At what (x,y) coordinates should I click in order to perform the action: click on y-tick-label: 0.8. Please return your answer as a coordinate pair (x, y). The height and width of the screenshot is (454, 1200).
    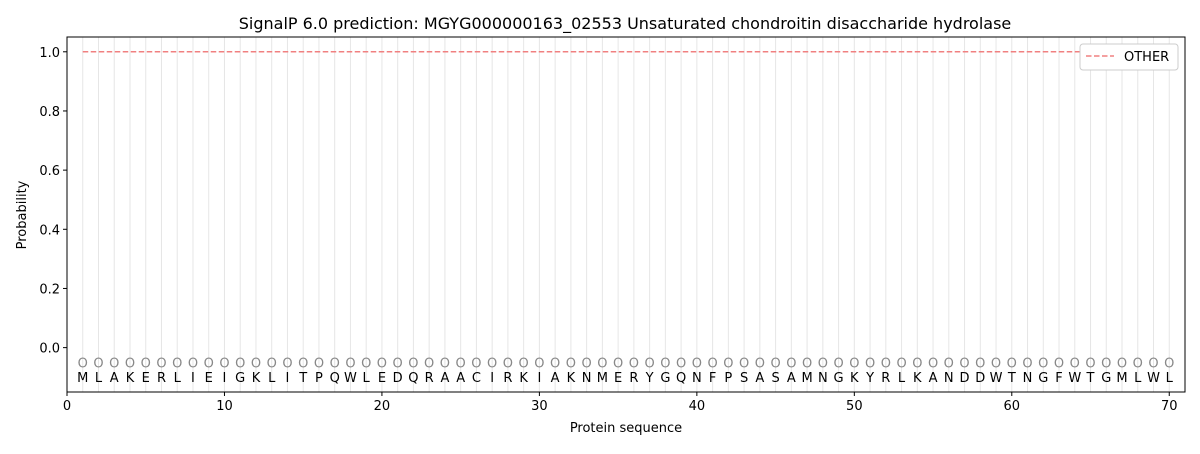
    Looking at the image, I should click on (49, 112).